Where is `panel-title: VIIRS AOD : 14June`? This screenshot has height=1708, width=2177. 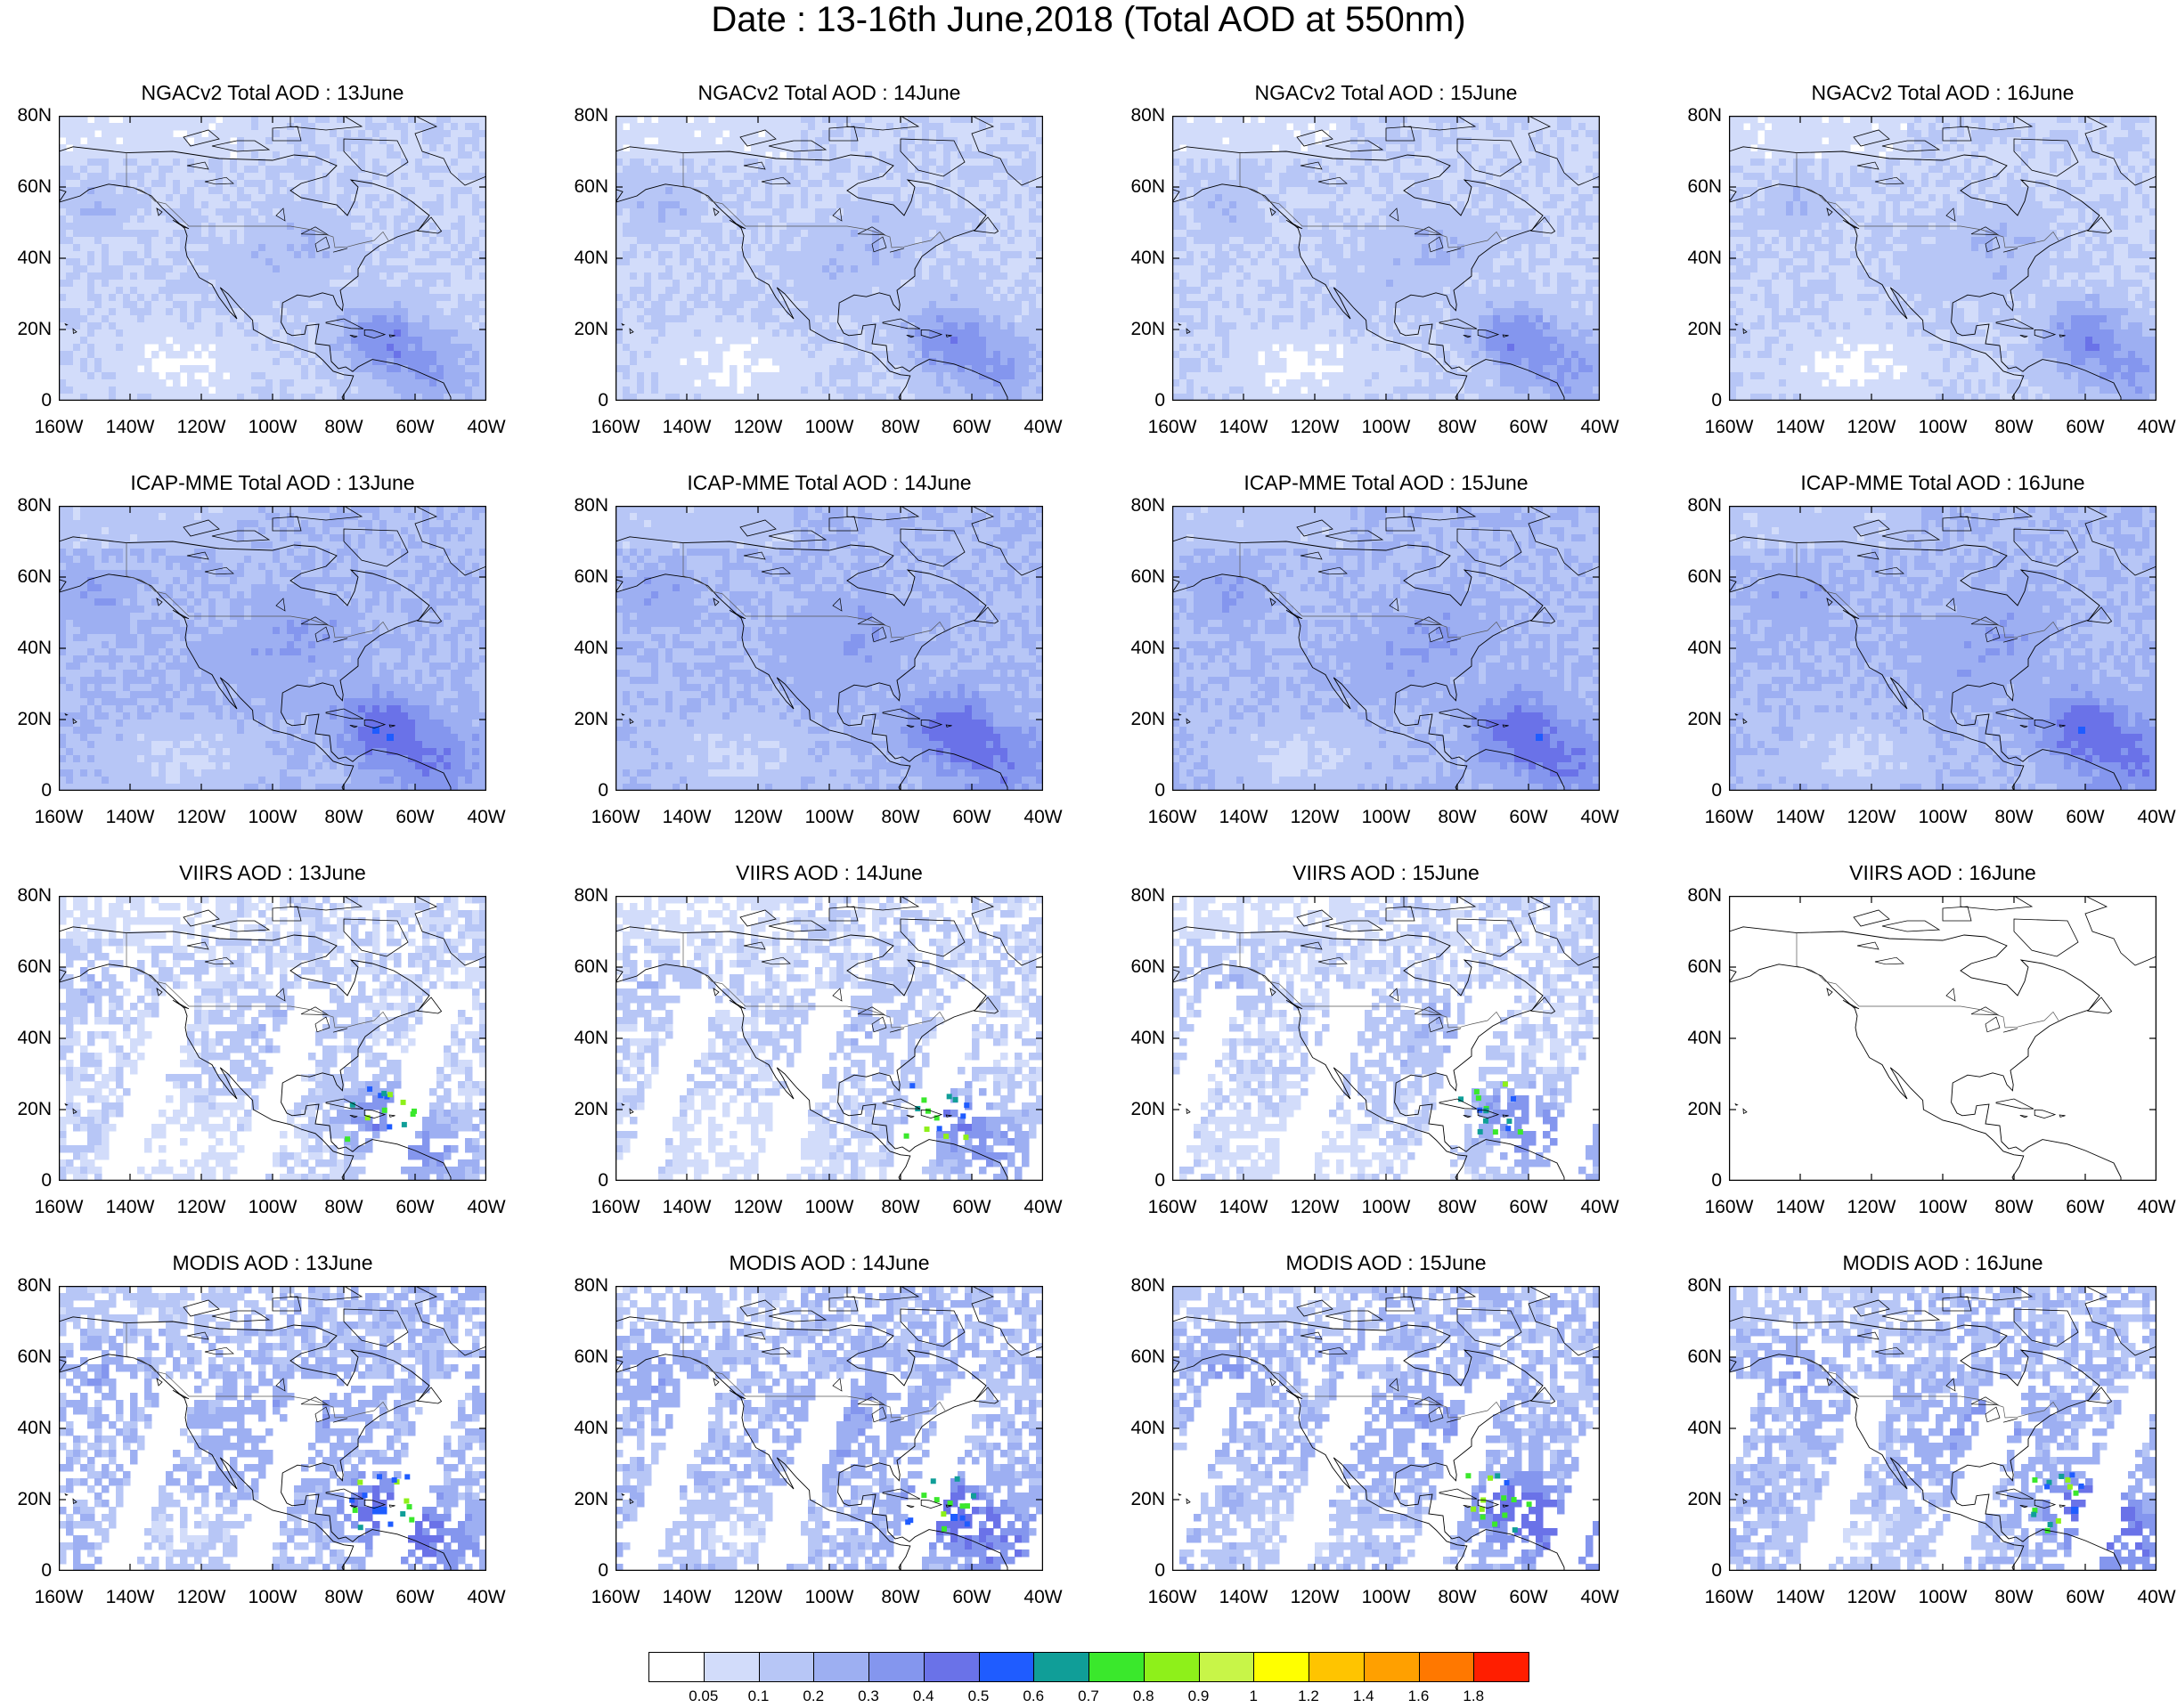 panel-title: VIIRS AOD : 14June is located at coordinates (829, 873).